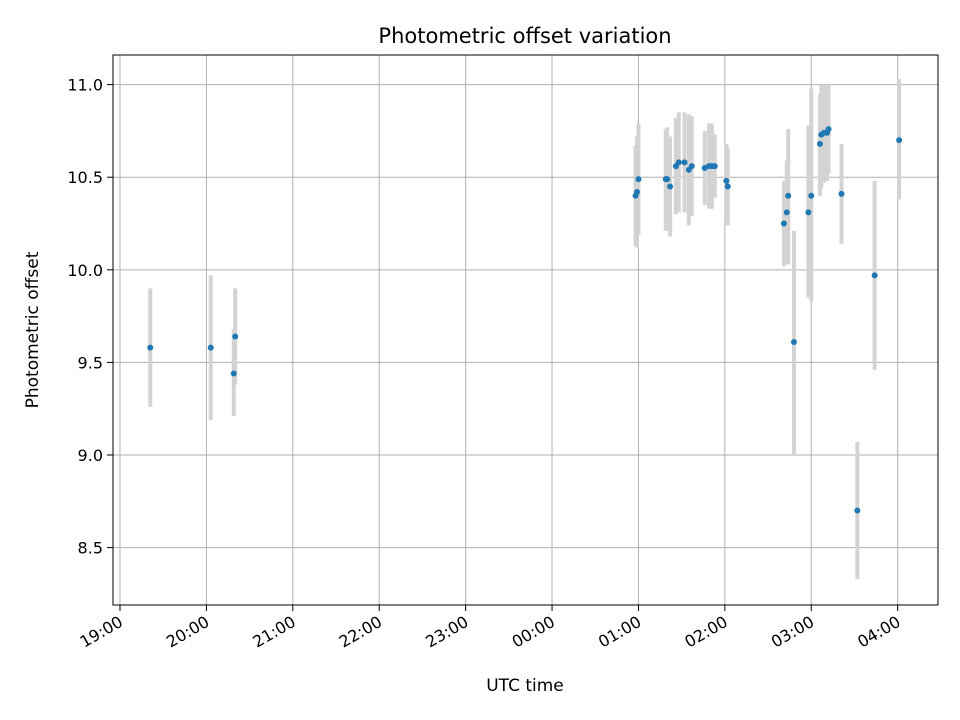  I want to click on y-tick-label: 11.0, so click(85, 85).